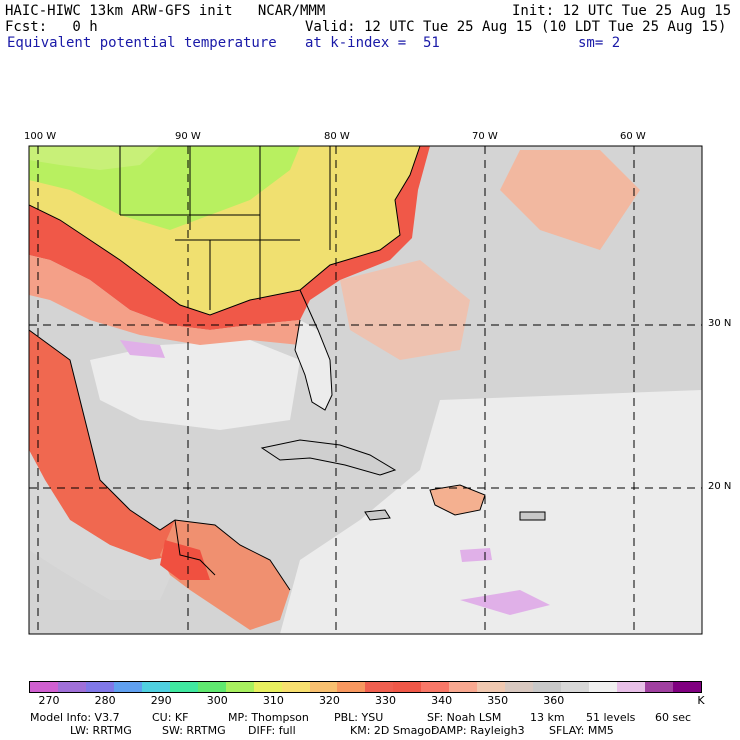 The height and width of the screenshot is (740, 740). I want to click on colorbar-tick-label: 310, so click(273, 700).